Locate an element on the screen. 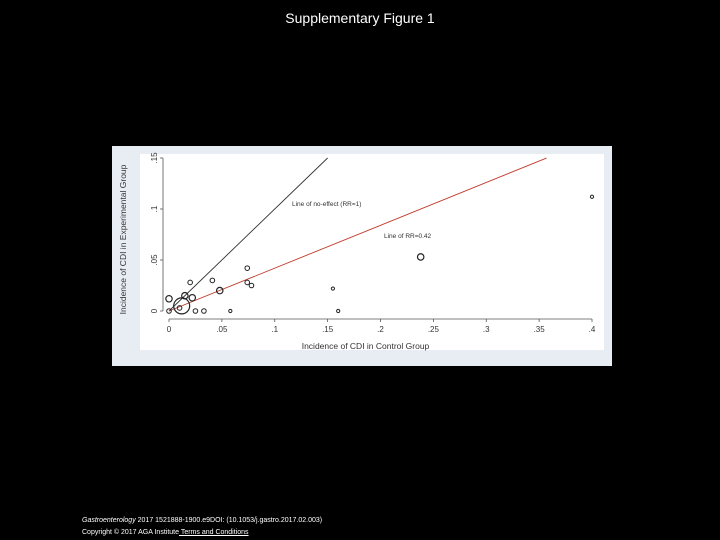  x-tick-label: .35 is located at coordinates (540, 329).